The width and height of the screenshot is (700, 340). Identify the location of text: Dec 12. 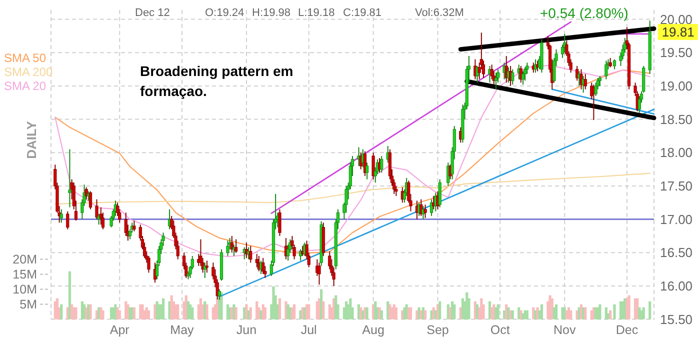
(152, 13).